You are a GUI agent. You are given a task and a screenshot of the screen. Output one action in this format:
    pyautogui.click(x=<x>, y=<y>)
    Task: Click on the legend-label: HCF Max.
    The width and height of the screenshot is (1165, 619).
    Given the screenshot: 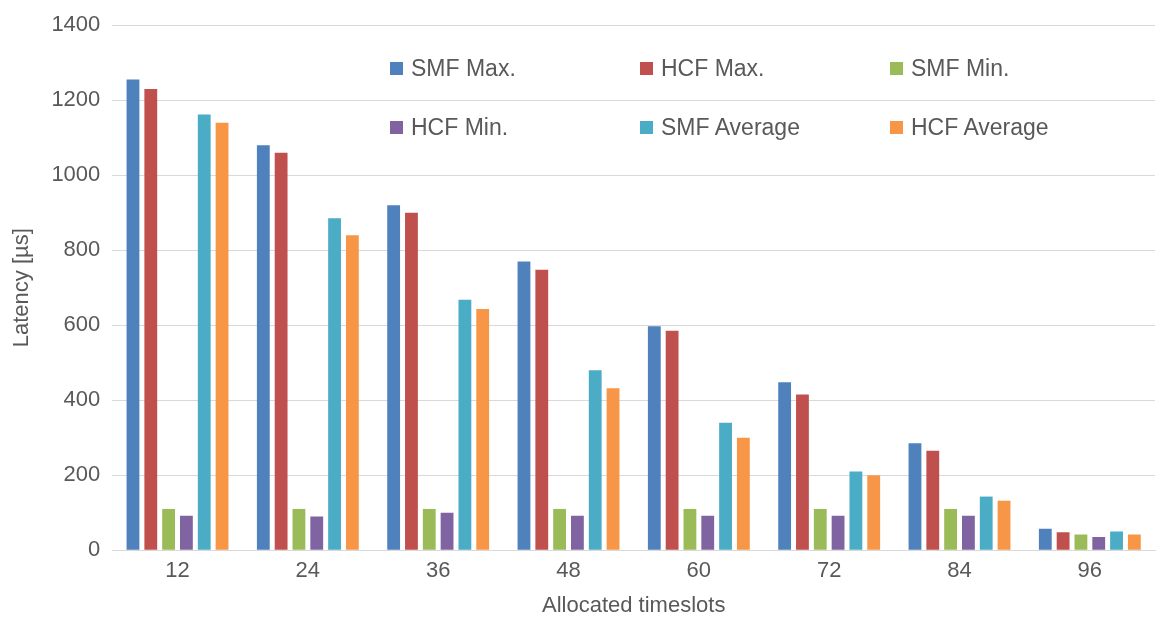 What is the action you would take?
    pyautogui.click(x=713, y=68)
    